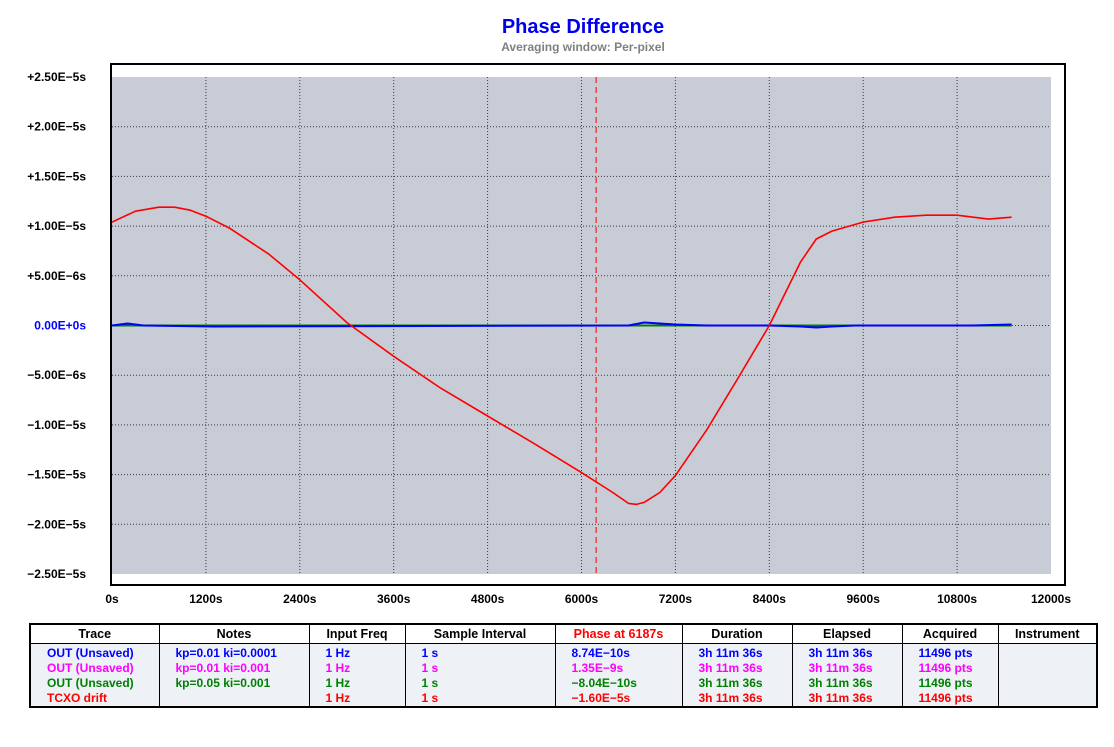 Image resolution: width=1114 pixels, height=747 pixels. Describe the element at coordinates (676, 599) in the screenshot. I see `x-tick-label: 7200s` at that location.